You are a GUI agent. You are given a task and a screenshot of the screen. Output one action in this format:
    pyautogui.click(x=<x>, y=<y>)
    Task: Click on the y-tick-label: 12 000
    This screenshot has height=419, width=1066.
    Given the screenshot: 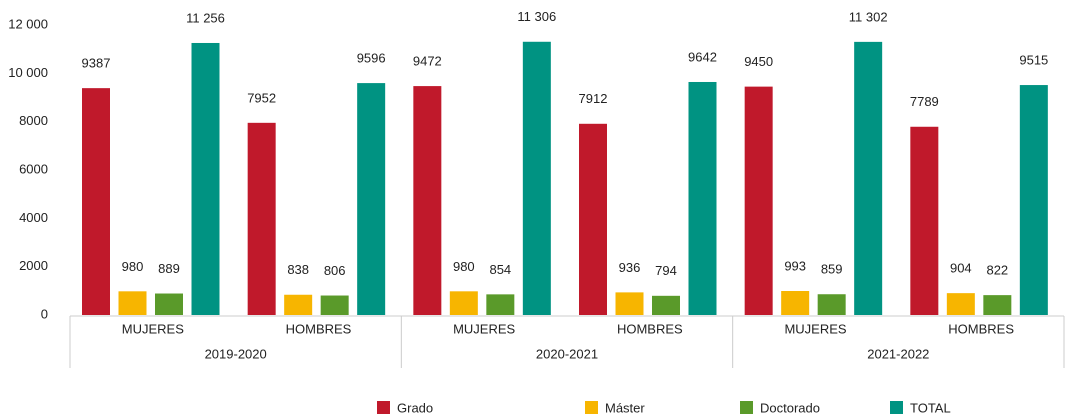 What is the action you would take?
    pyautogui.click(x=28, y=23)
    